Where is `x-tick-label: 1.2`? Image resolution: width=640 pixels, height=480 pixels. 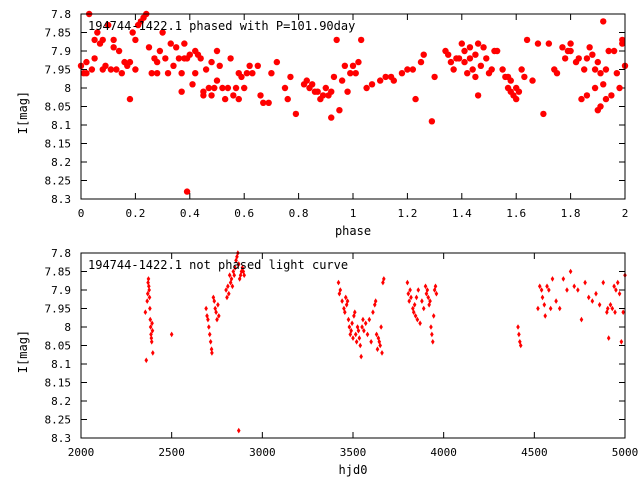
x-tick-label: 1.2 is located at coordinates (407, 213).